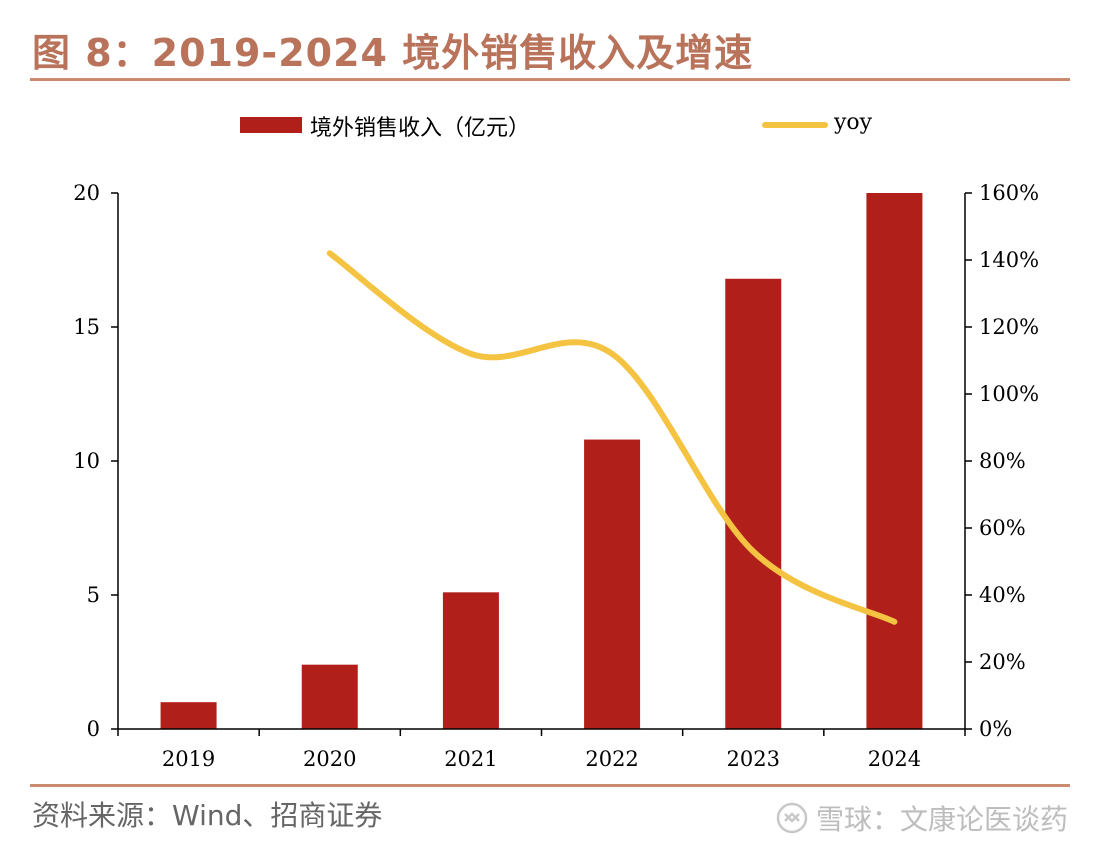 The width and height of the screenshot is (1102, 852). What do you see at coordinates (93, 595) in the screenshot?
I see `left-tick-label: 5` at bounding box center [93, 595].